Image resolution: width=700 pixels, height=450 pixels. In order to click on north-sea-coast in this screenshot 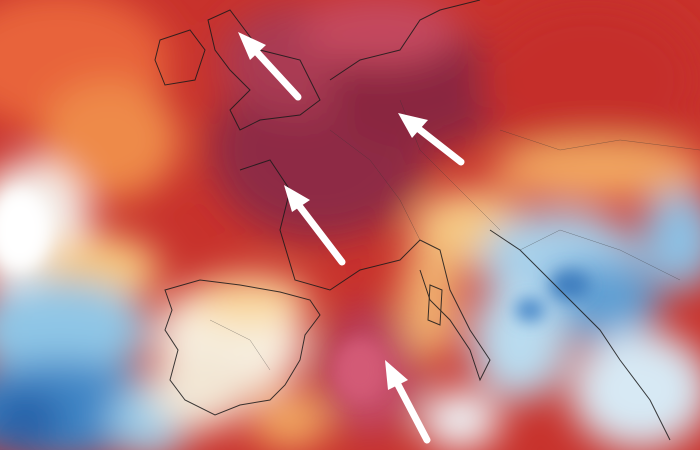, I will do `click(405, 40)`.